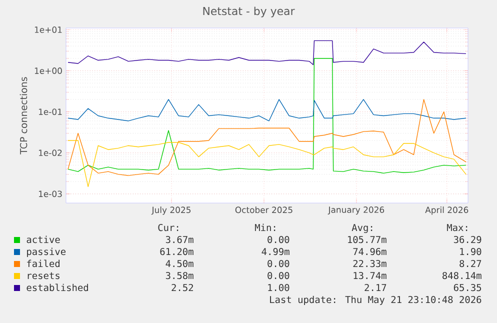 Image resolution: width=497 pixels, height=323 pixels. What do you see at coordinates (180, 276) in the screenshot?
I see `text: 3.58m` at bounding box center [180, 276].